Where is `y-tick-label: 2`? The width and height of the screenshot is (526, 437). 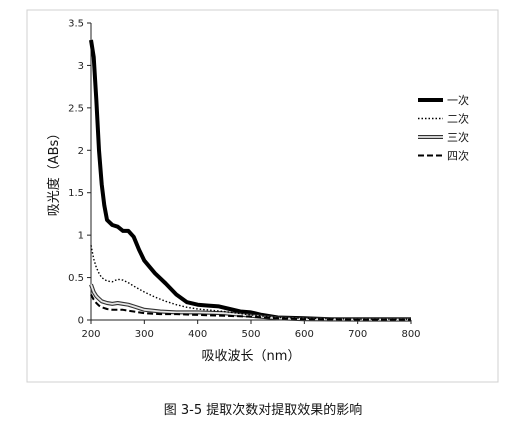
y-tick-label: 2 is located at coordinates (81, 151).